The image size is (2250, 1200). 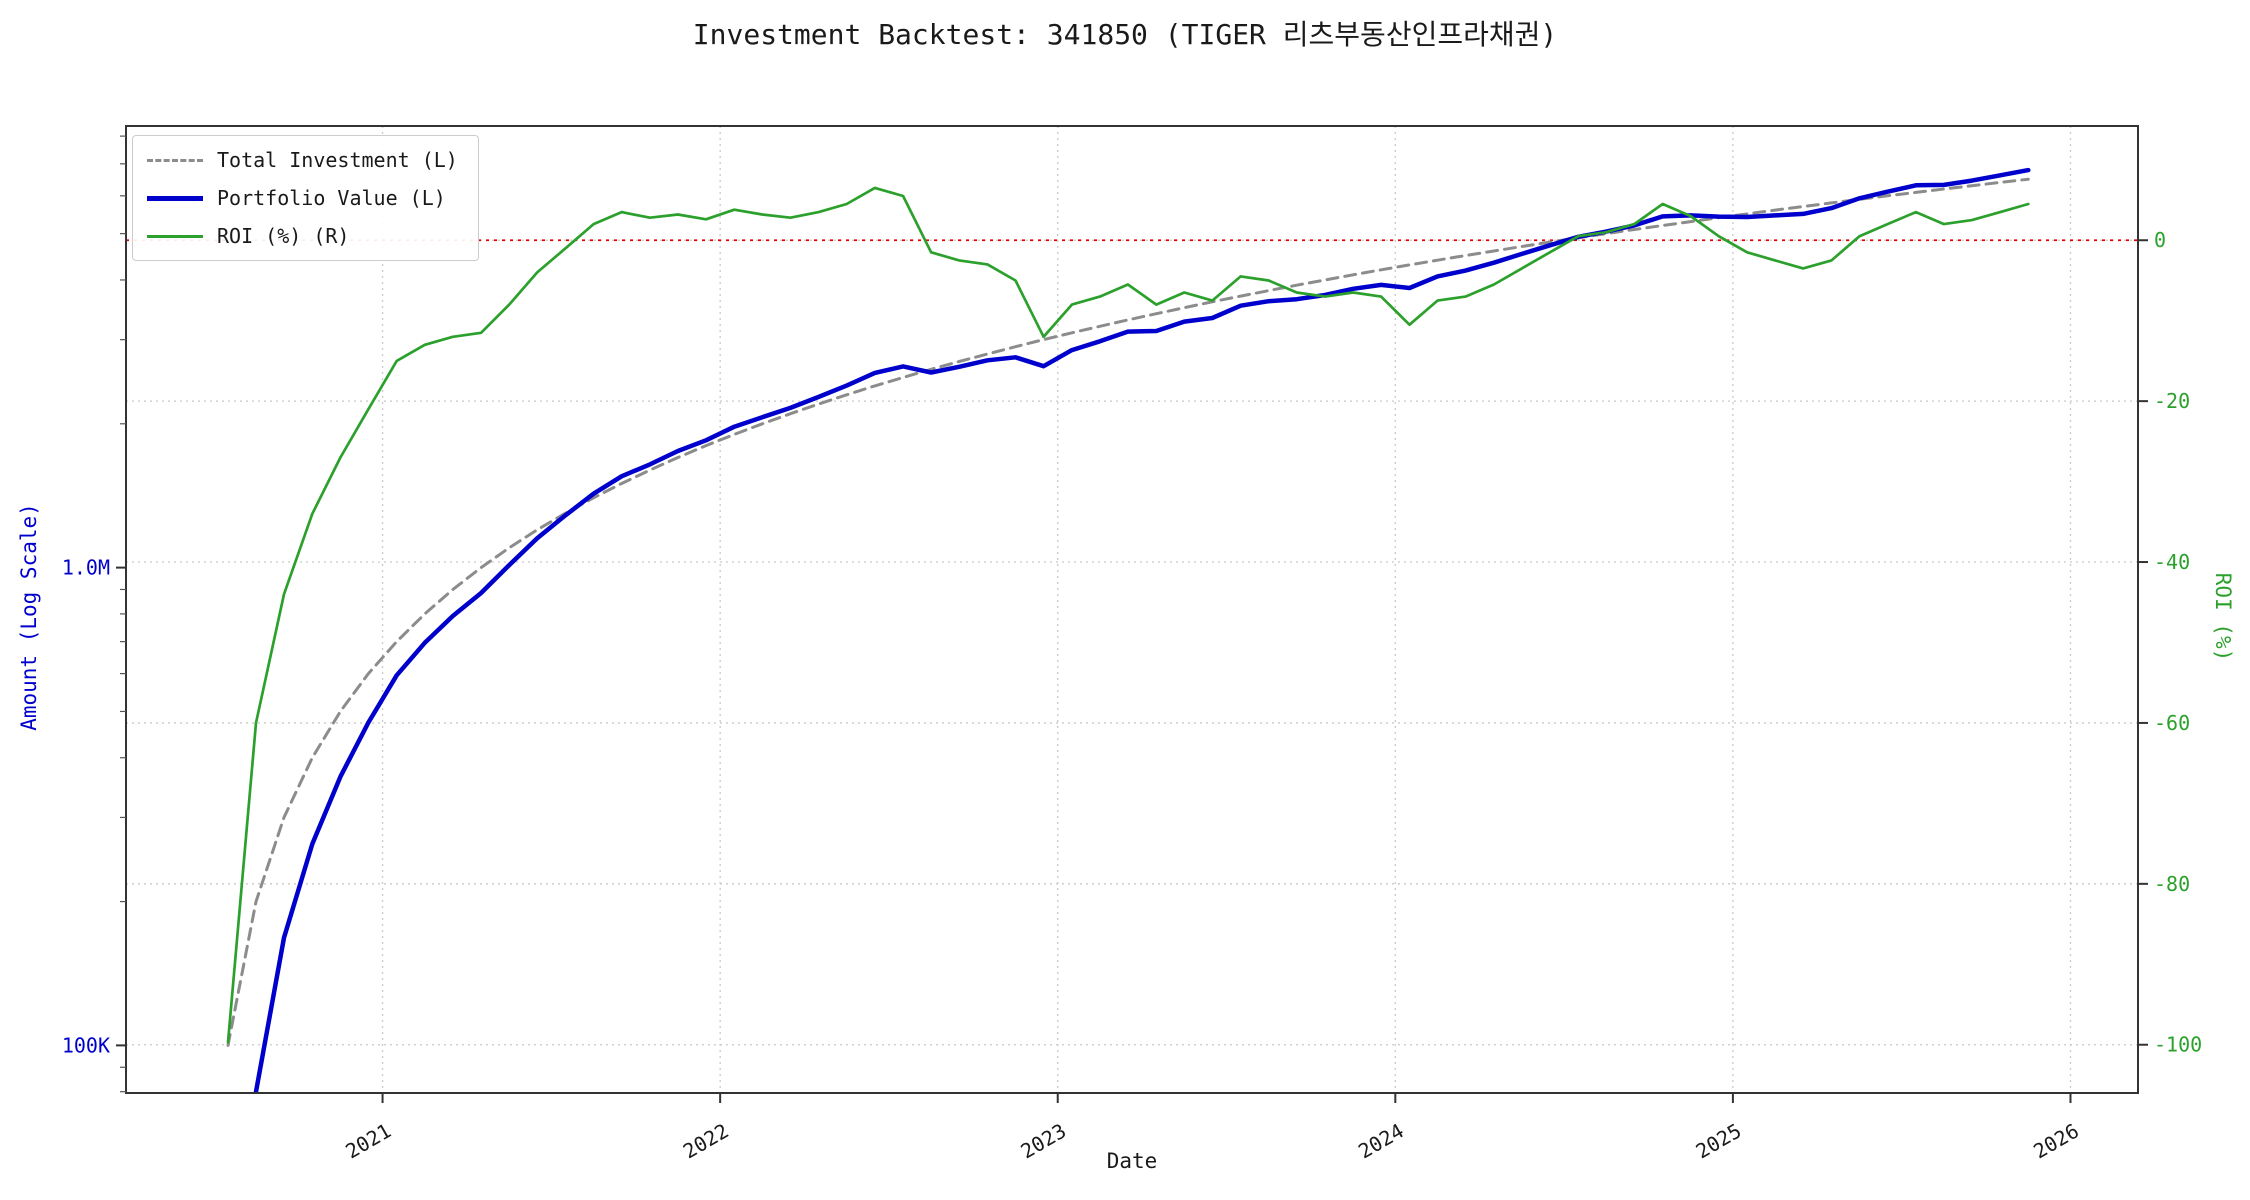 What do you see at coordinates (29, 617) in the screenshot?
I see `left-axis-label: Amount (Log Scale)` at bounding box center [29, 617].